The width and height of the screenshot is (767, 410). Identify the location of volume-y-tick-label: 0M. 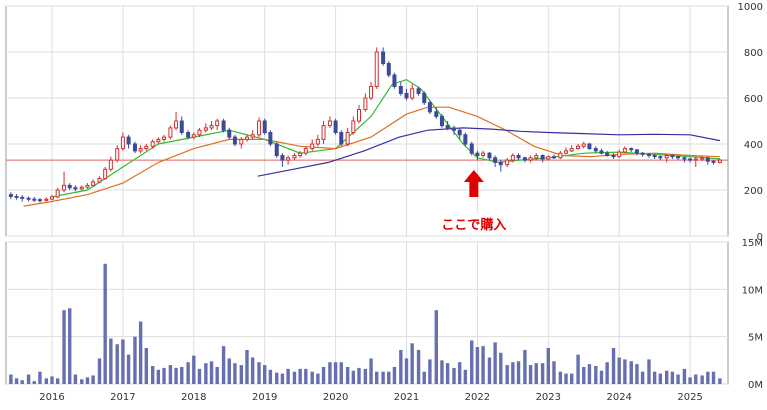
(755, 385).